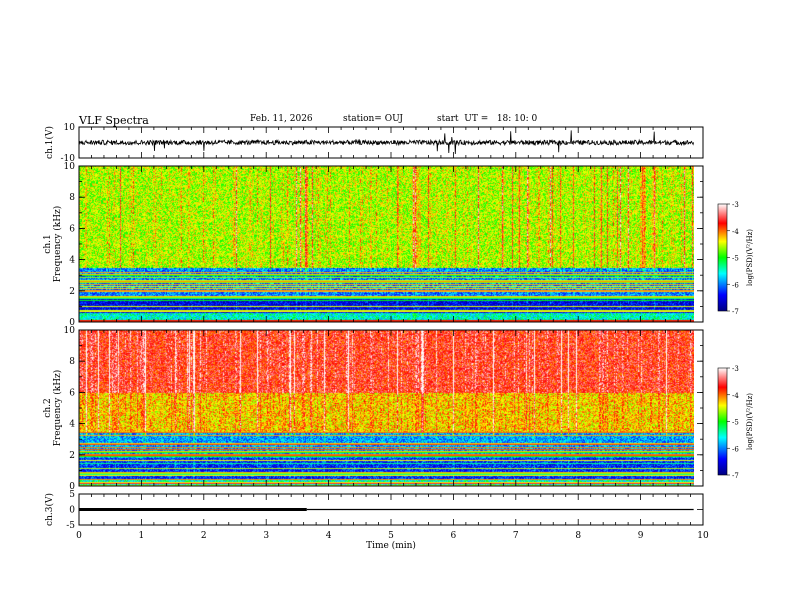 This screenshot has height=612, width=792. Describe the element at coordinates (204, 536) in the screenshot. I see `x-tick-label: 2` at that location.